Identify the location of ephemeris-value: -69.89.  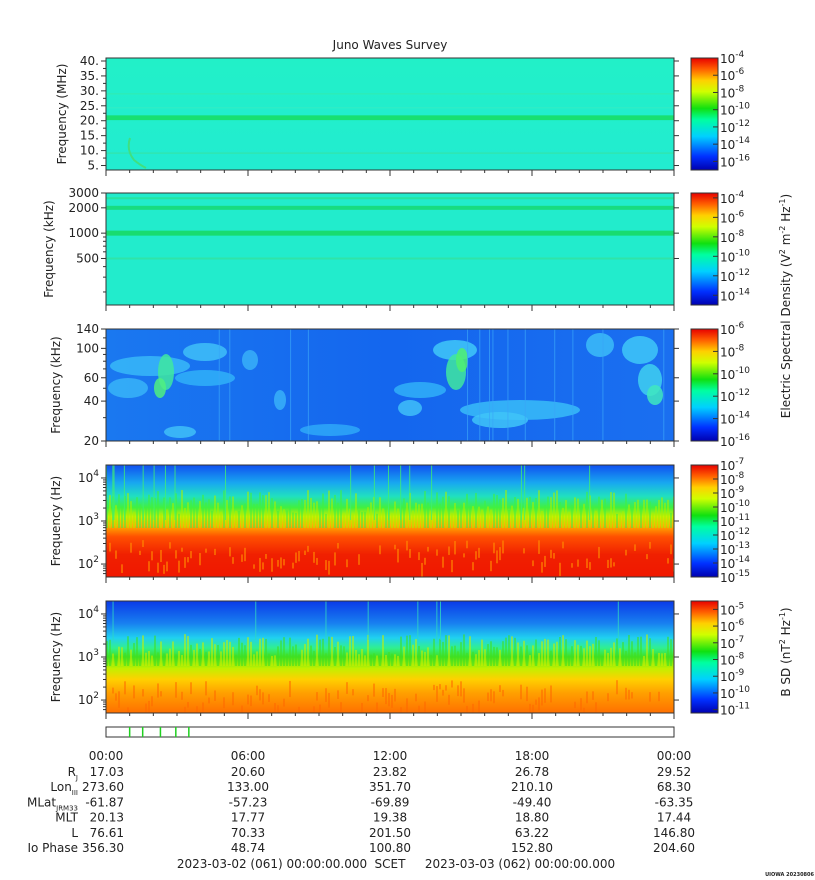
(390, 802).